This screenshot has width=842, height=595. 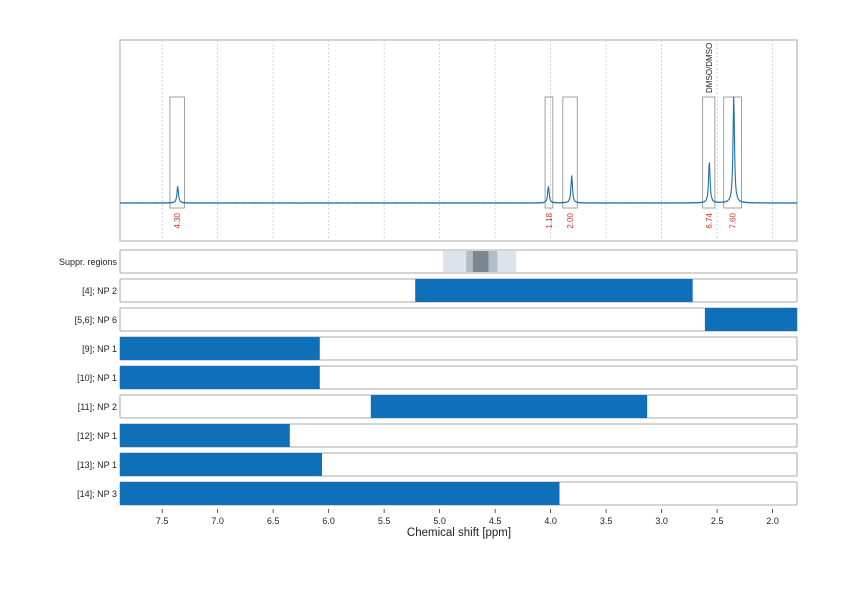 What do you see at coordinates (458, 319) in the screenshot?
I see `range-track` at bounding box center [458, 319].